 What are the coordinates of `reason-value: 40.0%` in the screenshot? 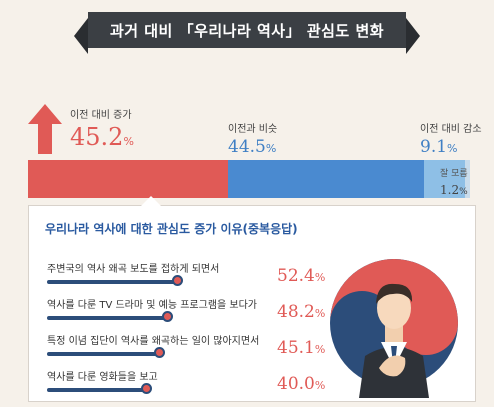 It's located at (301, 384).